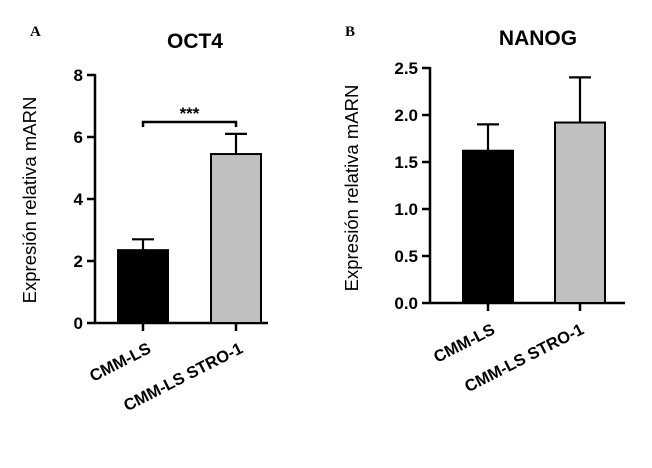 This screenshot has height=468, width=652. I want to click on significance-label: ***, so click(190, 113).